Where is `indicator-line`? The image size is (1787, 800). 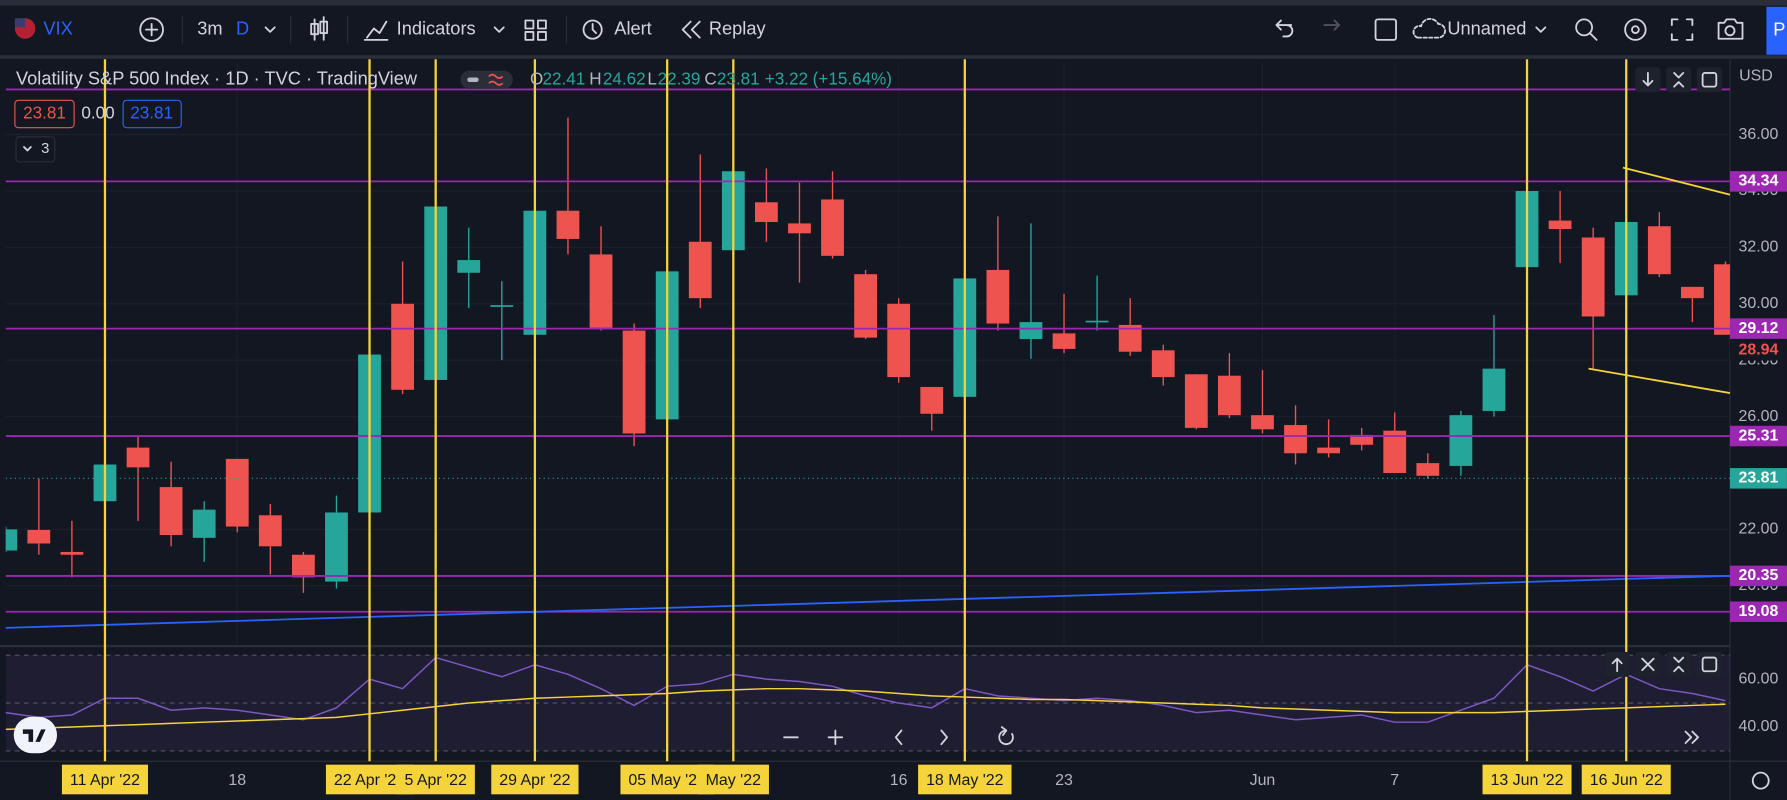
indicator-line is located at coordinates (865, 689).